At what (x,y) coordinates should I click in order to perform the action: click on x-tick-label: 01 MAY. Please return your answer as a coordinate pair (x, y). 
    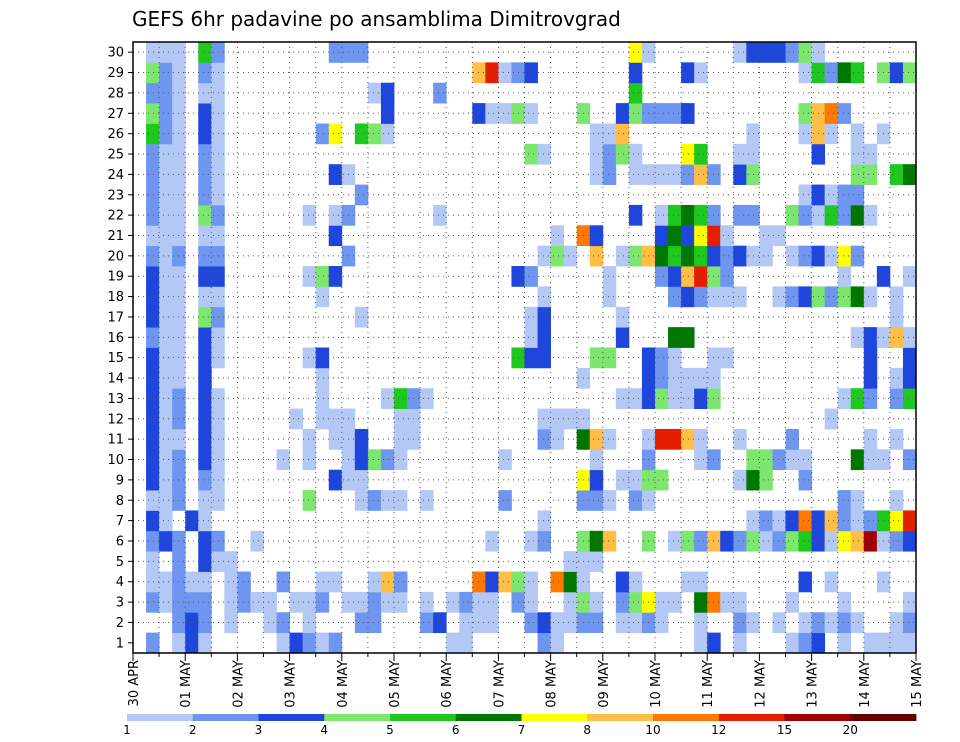
    Looking at the image, I should click on (186, 684).